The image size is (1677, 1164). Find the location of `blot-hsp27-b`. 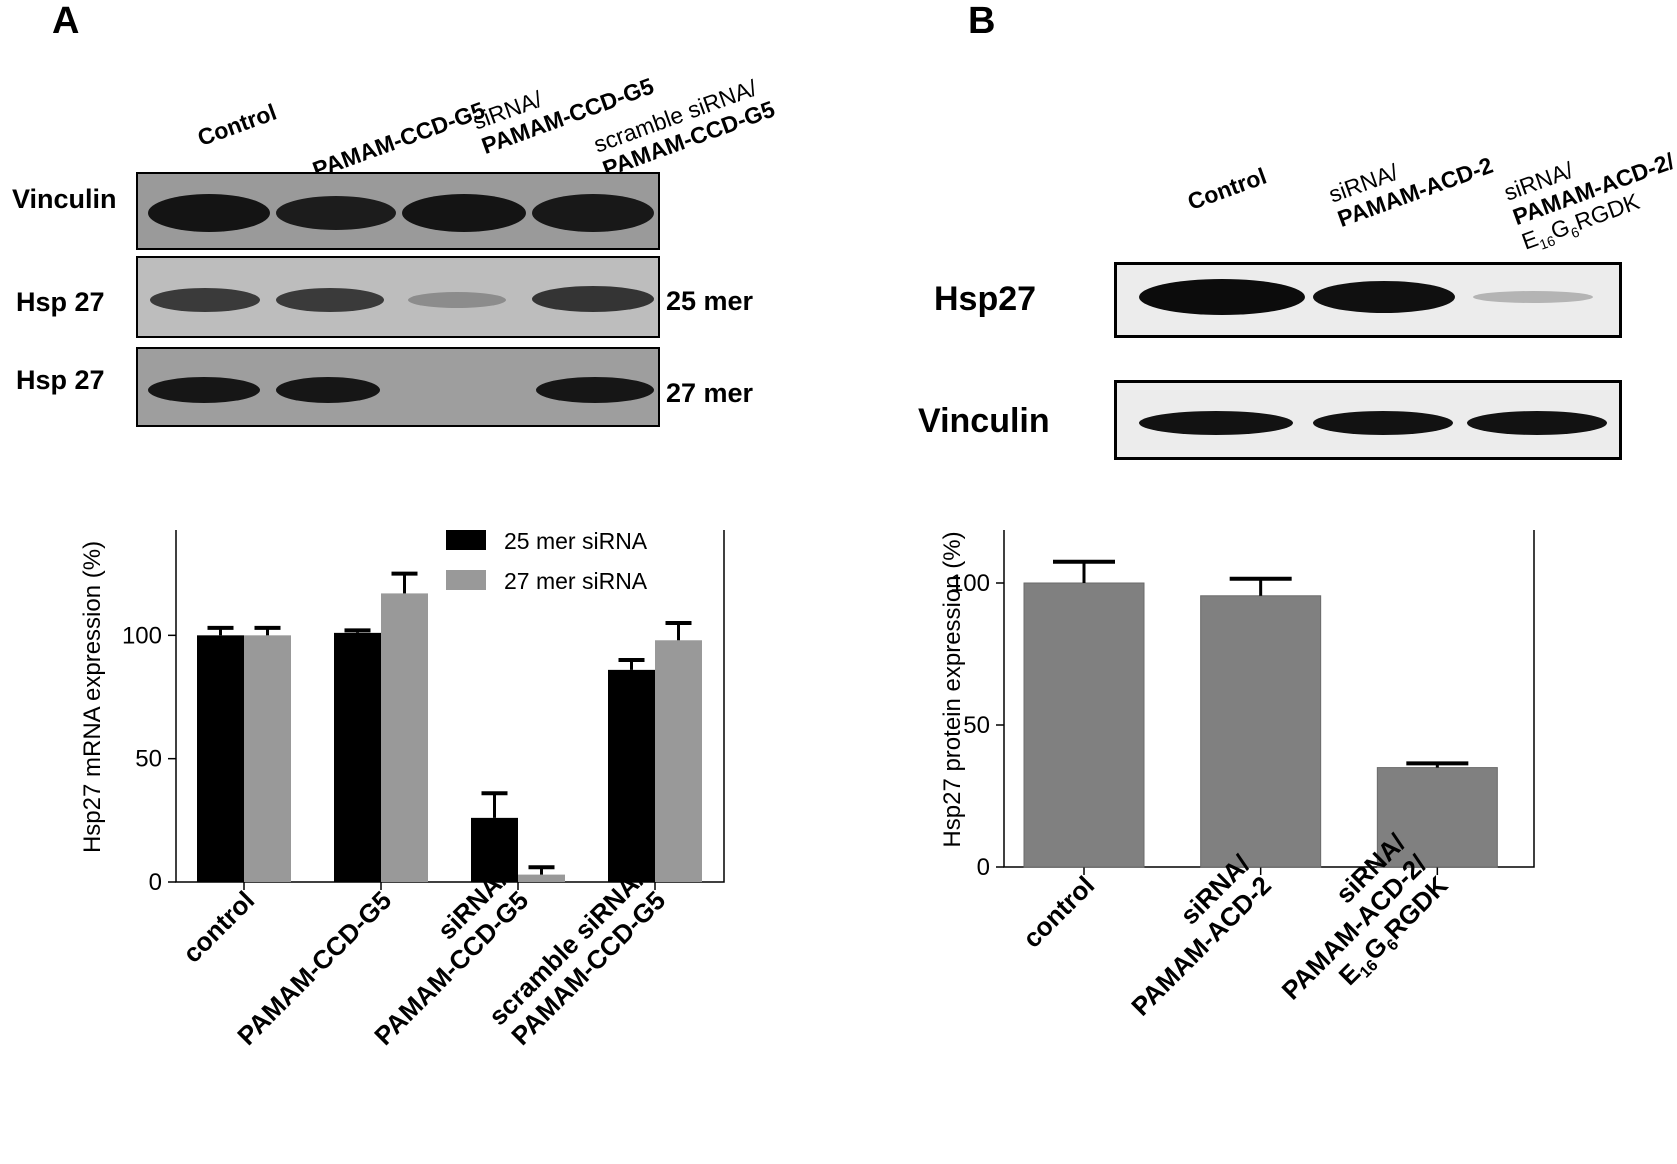

blot-hsp27-b is located at coordinates (1368, 300).